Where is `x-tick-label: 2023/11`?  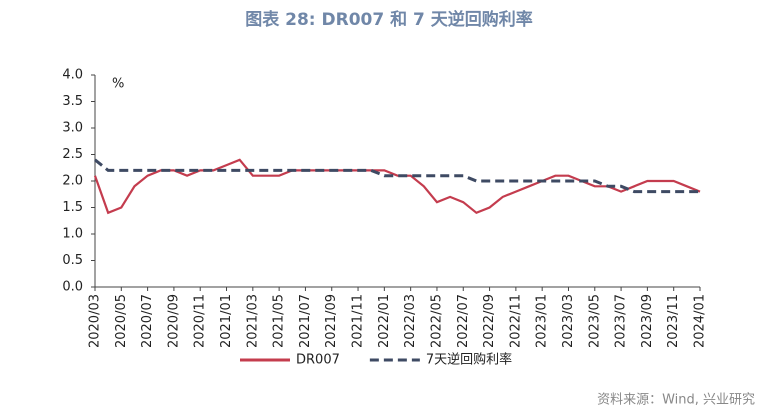
x-tick-label: 2023/11 is located at coordinates (673, 321).